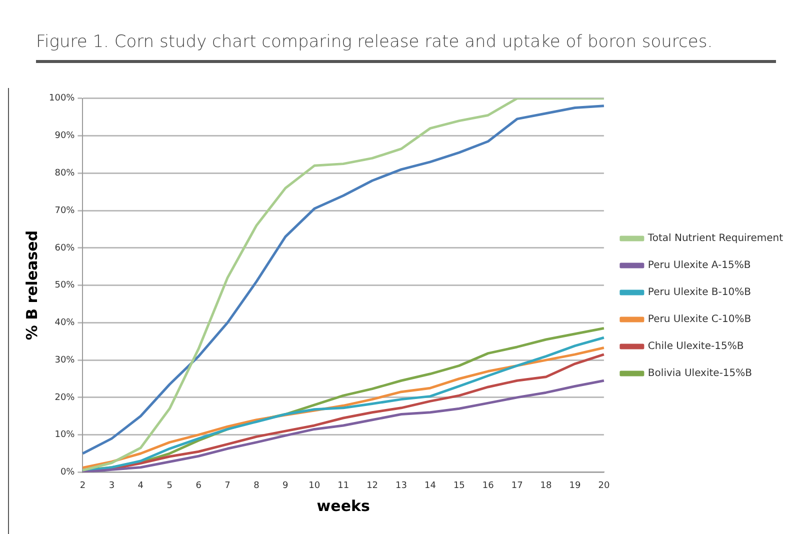 This screenshot has width=803, height=534. I want to click on y-tick-label: 30%, so click(65, 360).